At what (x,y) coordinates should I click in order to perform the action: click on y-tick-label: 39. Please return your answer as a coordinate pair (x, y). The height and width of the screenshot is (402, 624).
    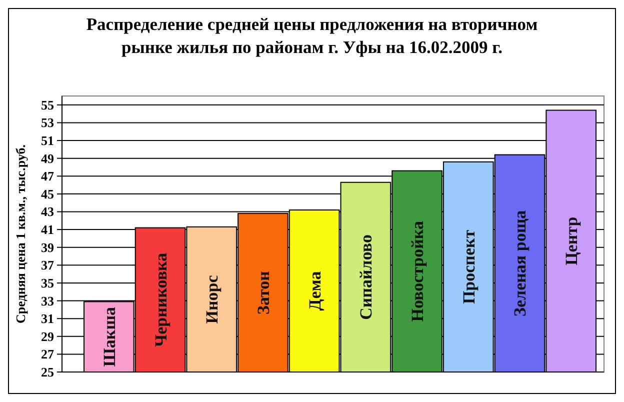
    Looking at the image, I should click on (47, 247).